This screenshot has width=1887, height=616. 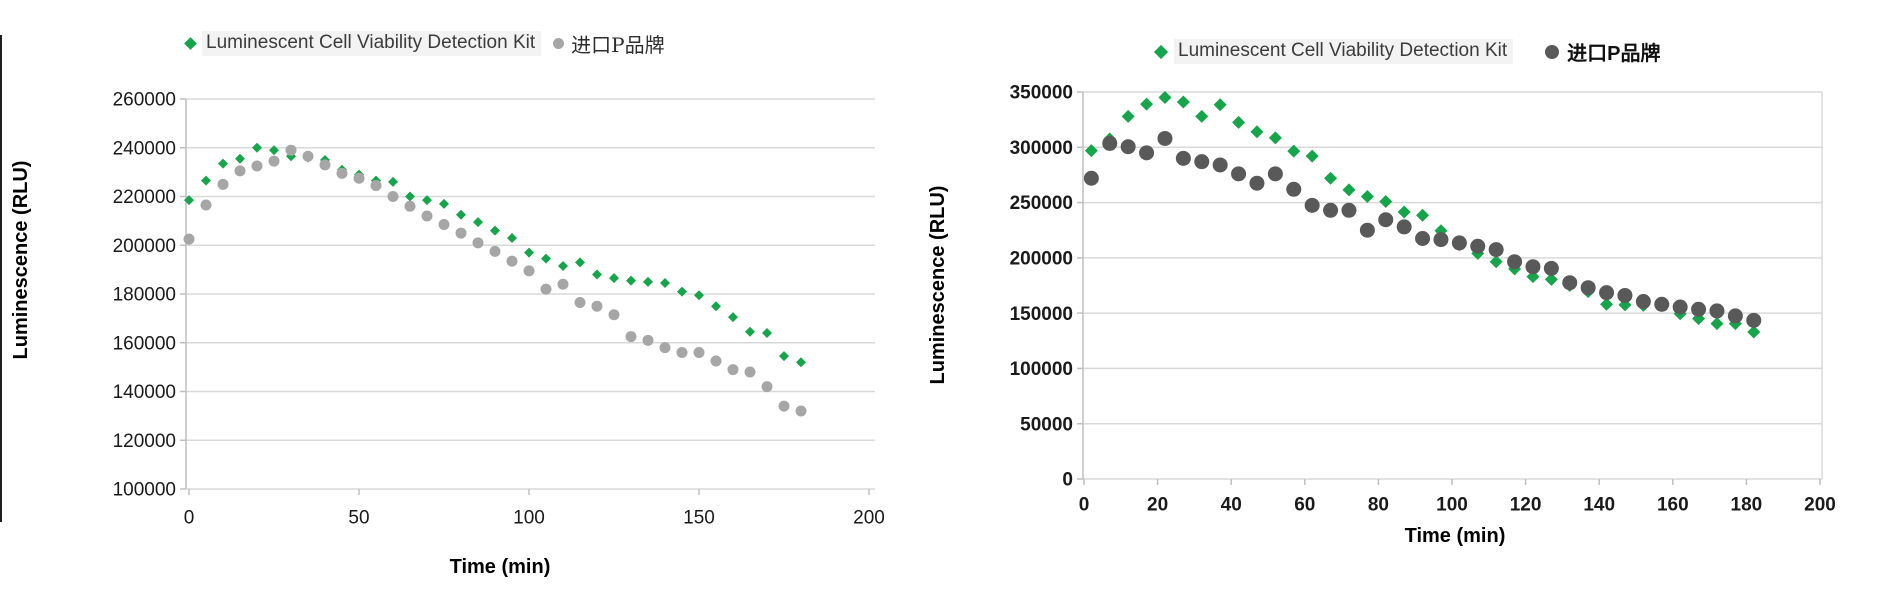 I want to click on x-tick-label: 40, so click(x=1231, y=505).